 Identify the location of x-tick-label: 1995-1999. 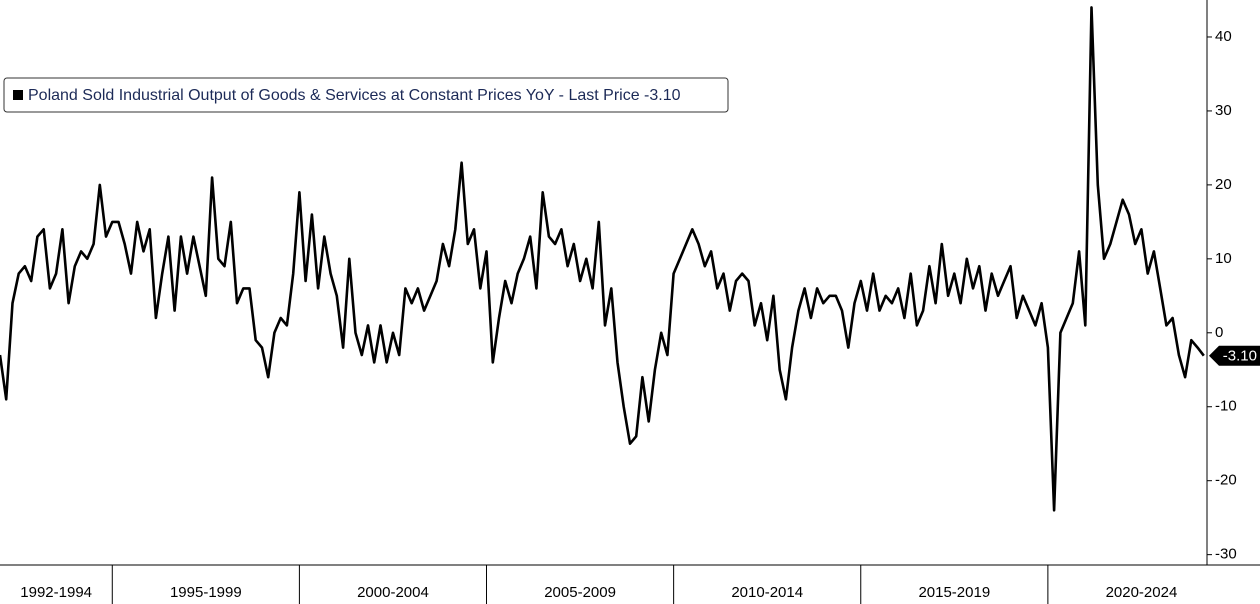
(206, 592).